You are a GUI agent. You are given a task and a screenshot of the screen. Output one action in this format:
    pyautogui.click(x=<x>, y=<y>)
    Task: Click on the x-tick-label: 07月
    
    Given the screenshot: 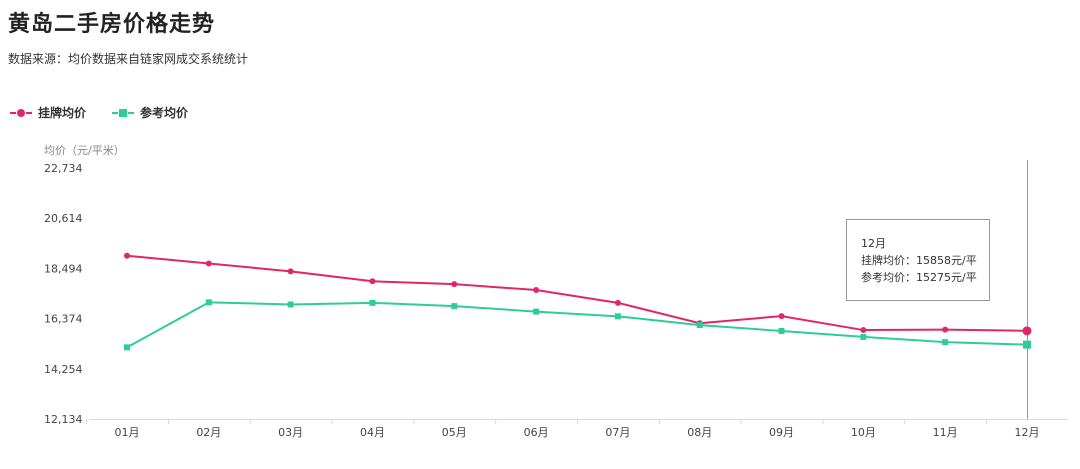 What is the action you would take?
    pyautogui.click(x=617, y=432)
    